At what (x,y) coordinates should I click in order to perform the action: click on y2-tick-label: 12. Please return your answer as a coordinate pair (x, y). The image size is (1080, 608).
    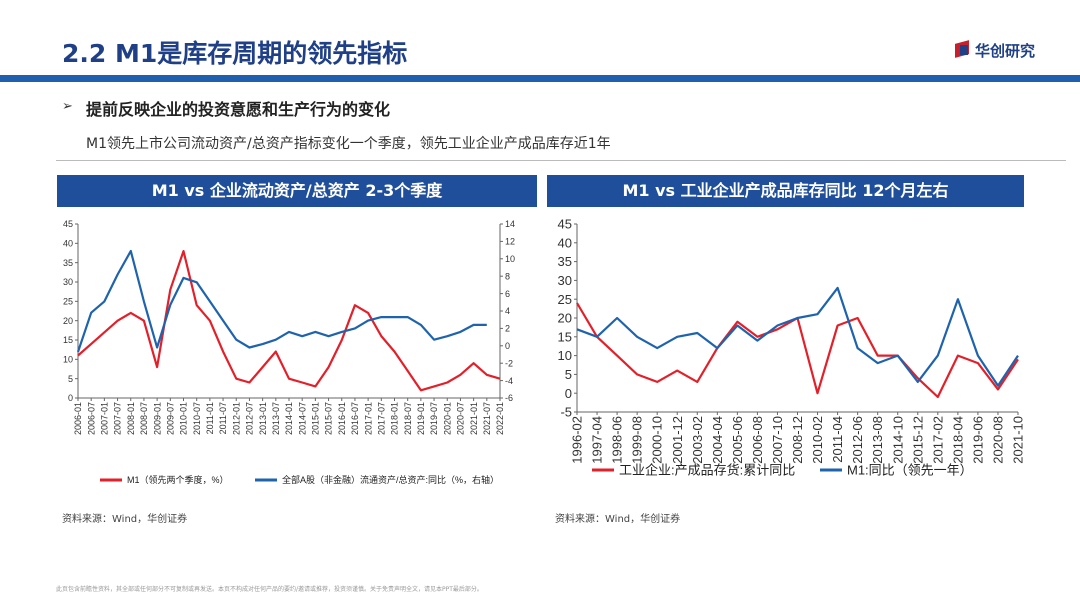
    Looking at the image, I should click on (510, 242).